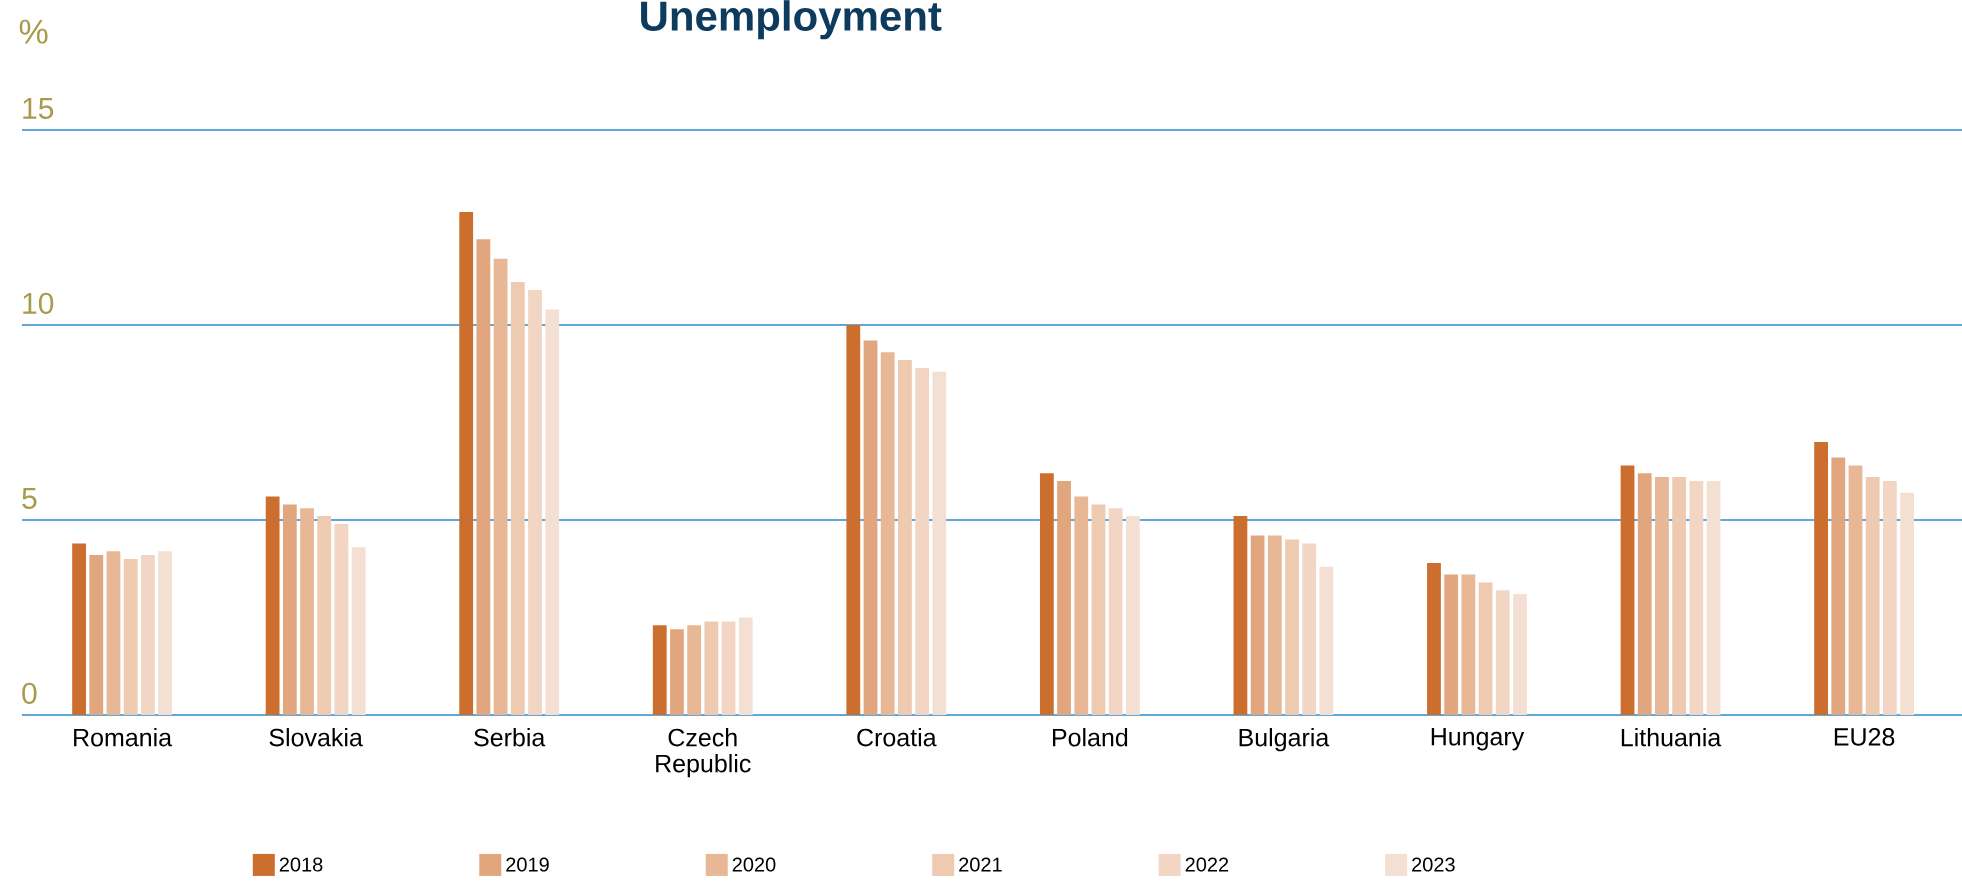 This screenshot has height=886, width=1962. What do you see at coordinates (510, 737) in the screenshot?
I see `x-tick-label: Serbia` at bounding box center [510, 737].